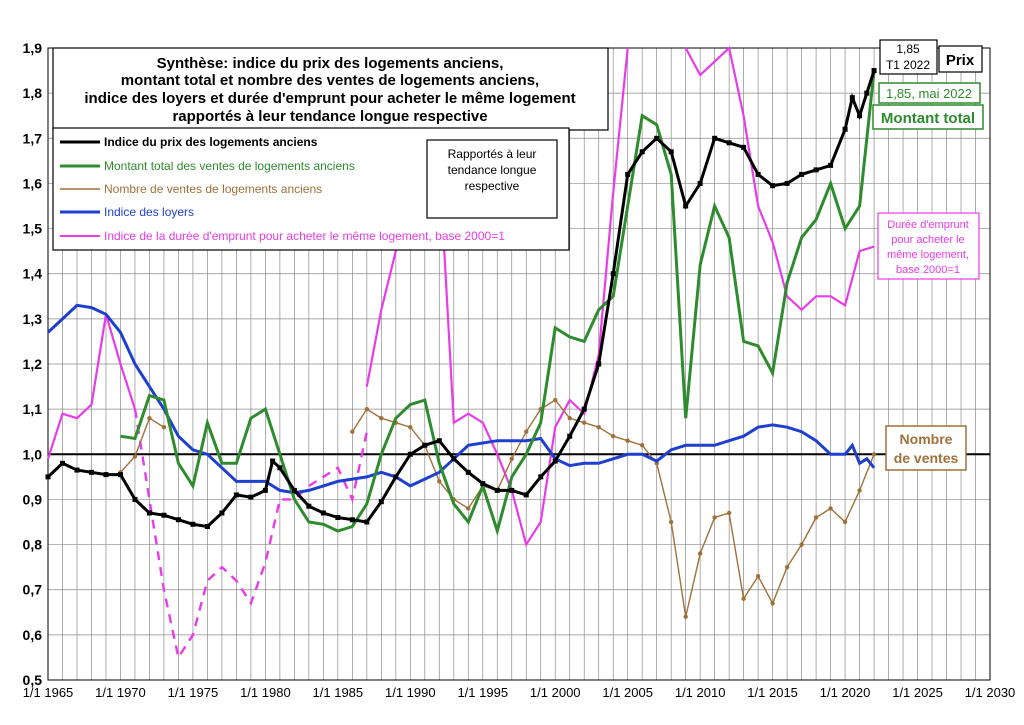 Image resolution: width=1024 pixels, height=725 pixels. I want to click on y-tick-label: 1,0, so click(33, 454).